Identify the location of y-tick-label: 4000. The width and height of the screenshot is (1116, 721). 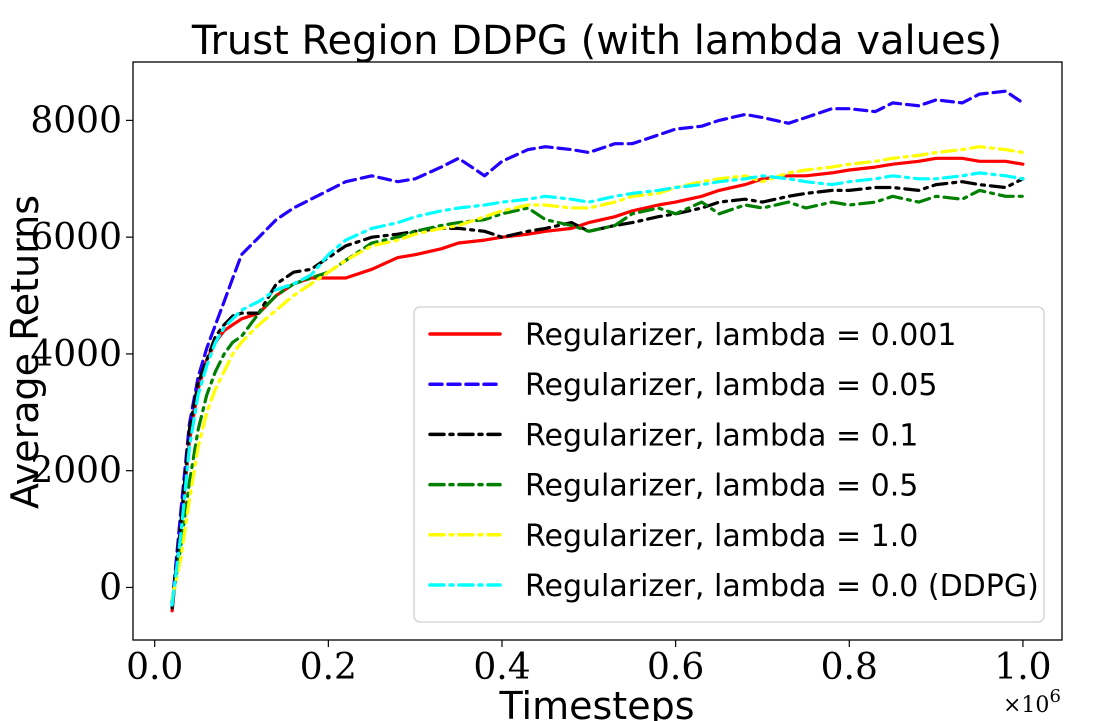
(76, 354).